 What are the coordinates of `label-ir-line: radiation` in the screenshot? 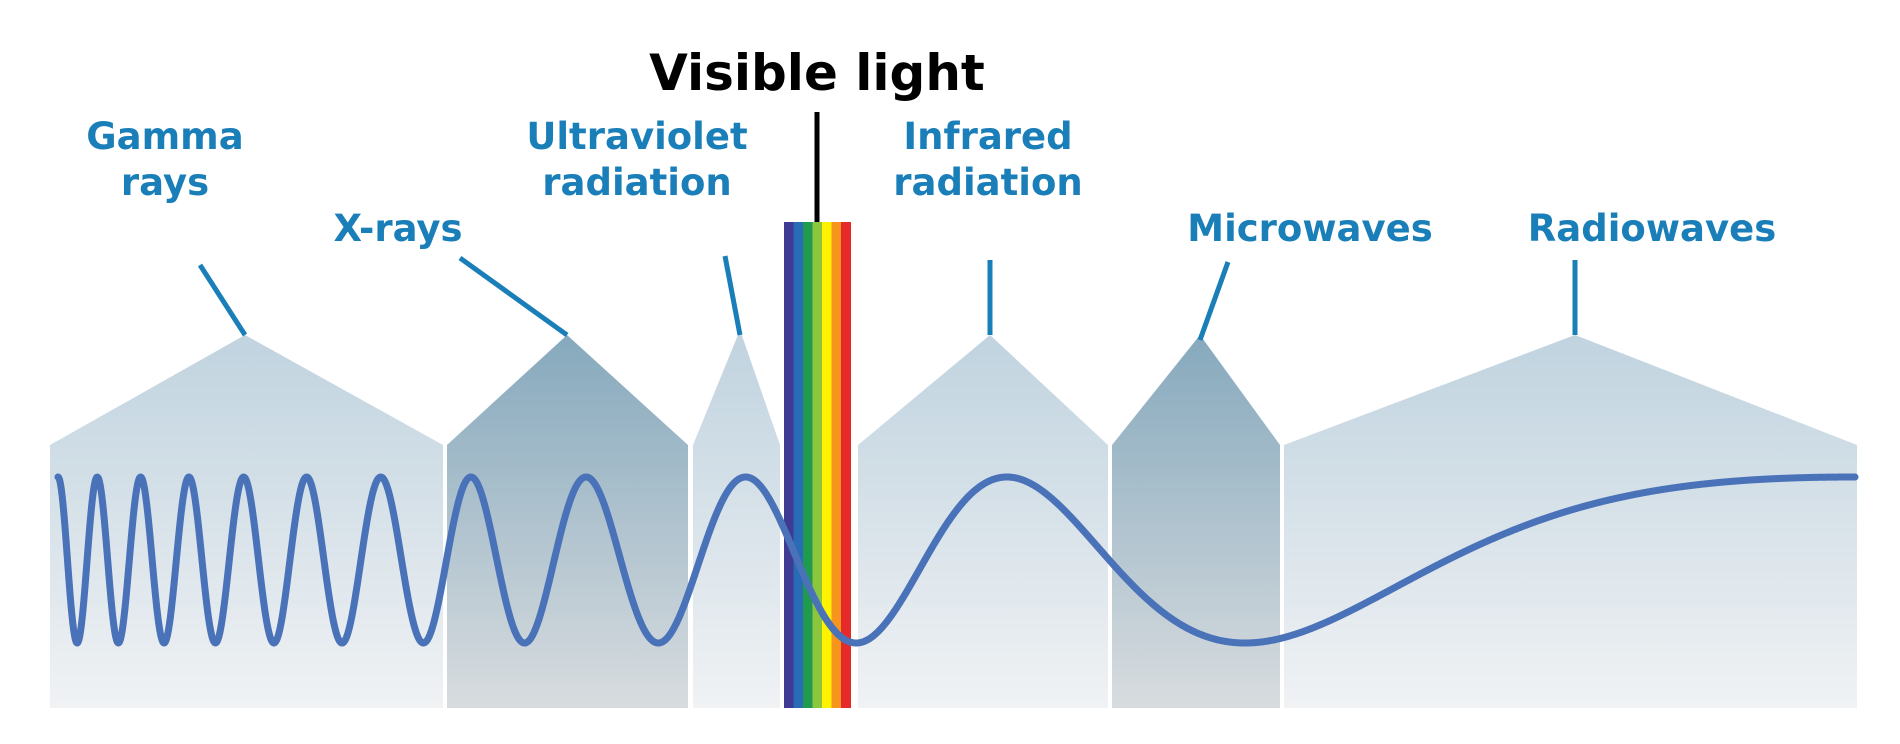 It's located at (987, 182).